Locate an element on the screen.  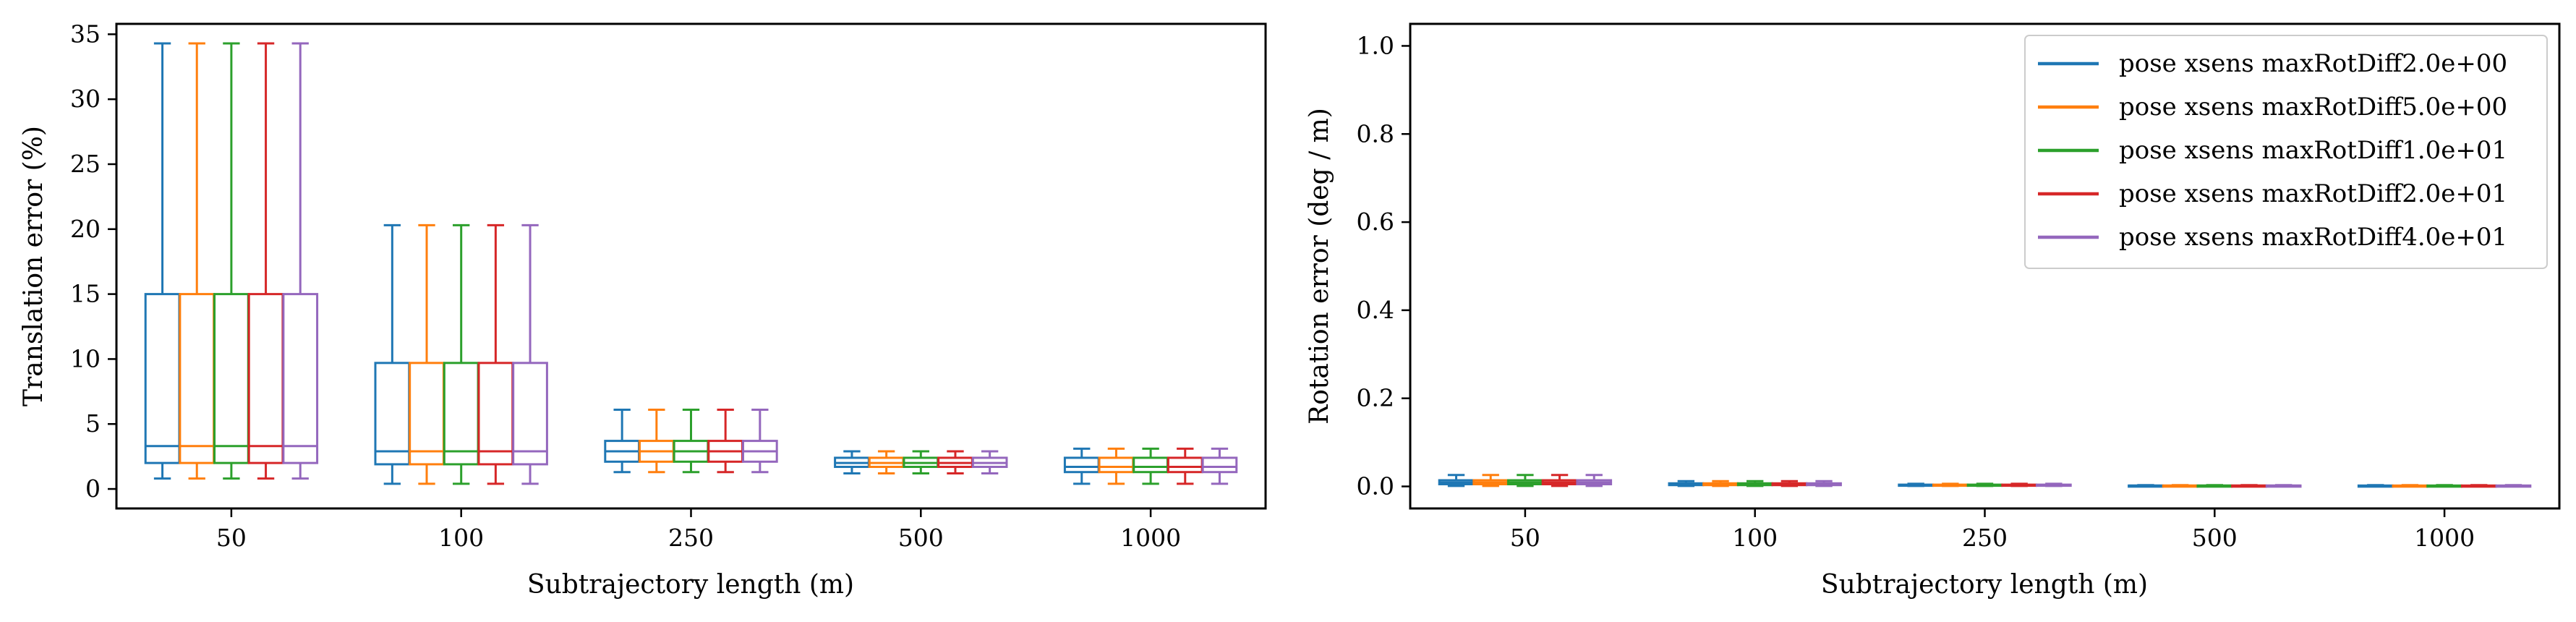
legend-frame is located at coordinates (2286, 152).